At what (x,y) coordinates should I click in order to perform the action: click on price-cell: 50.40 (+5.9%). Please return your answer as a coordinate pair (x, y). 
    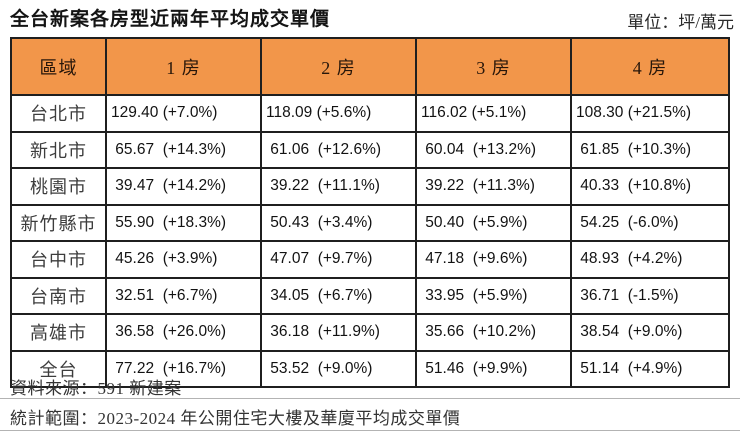
    Looking at the image, I should click on (493, 222).